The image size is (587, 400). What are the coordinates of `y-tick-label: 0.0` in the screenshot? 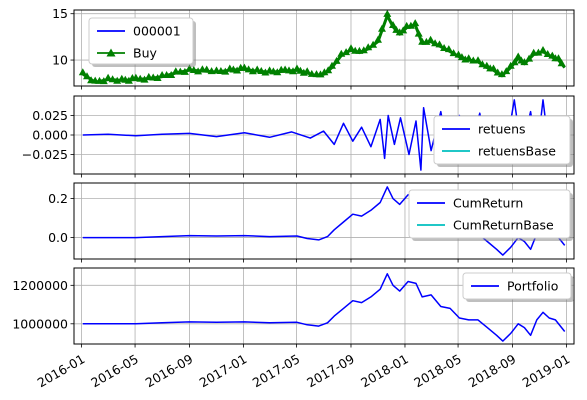 It's located at (58, 237).